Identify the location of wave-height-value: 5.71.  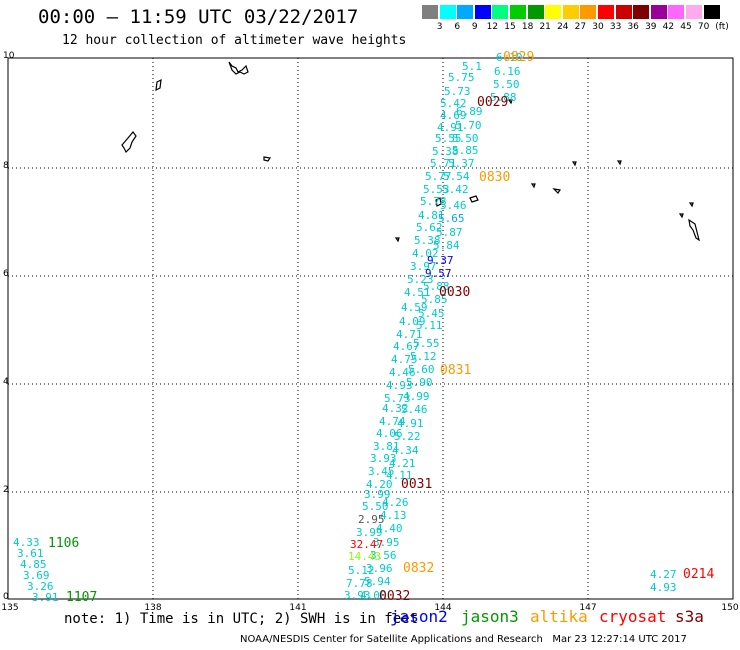
(443, 163).